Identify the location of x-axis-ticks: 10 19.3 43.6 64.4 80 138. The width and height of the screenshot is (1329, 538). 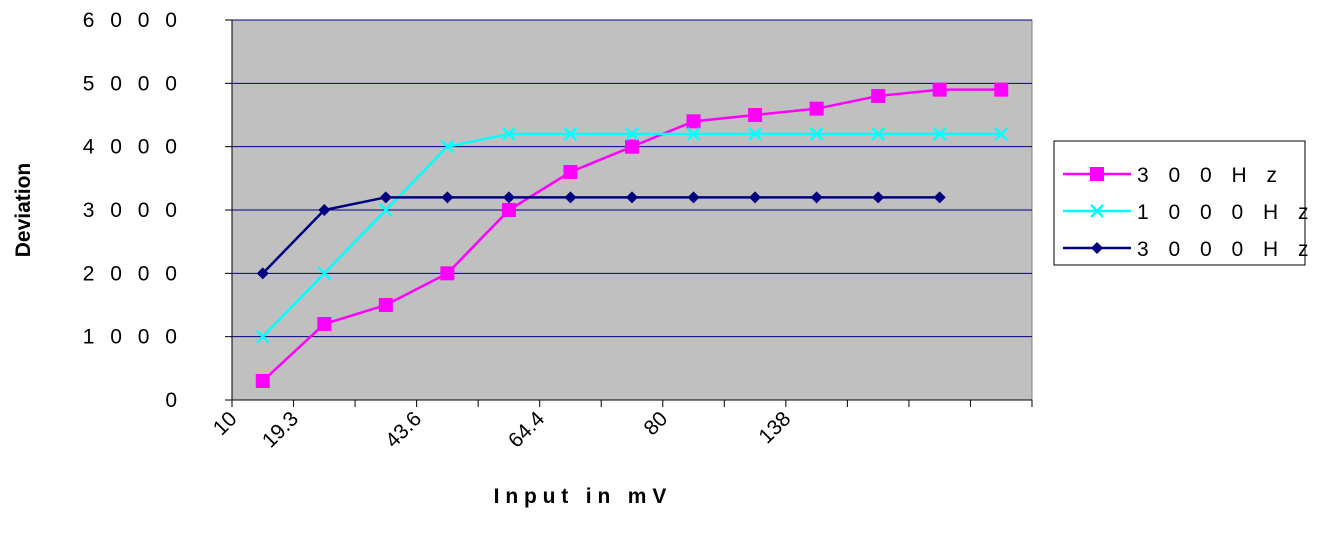
(621, 426).